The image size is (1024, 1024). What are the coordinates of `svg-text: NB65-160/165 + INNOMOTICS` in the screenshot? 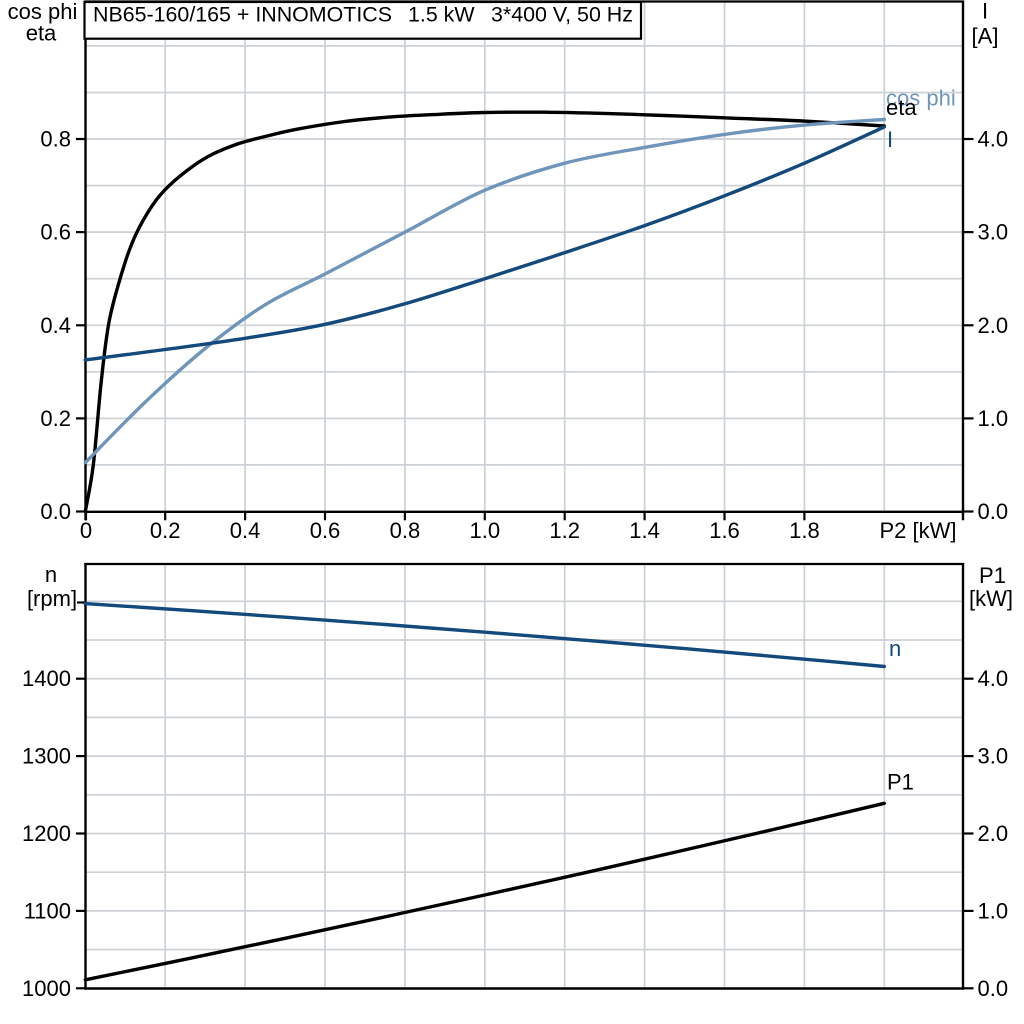 It's located at (242, 15).